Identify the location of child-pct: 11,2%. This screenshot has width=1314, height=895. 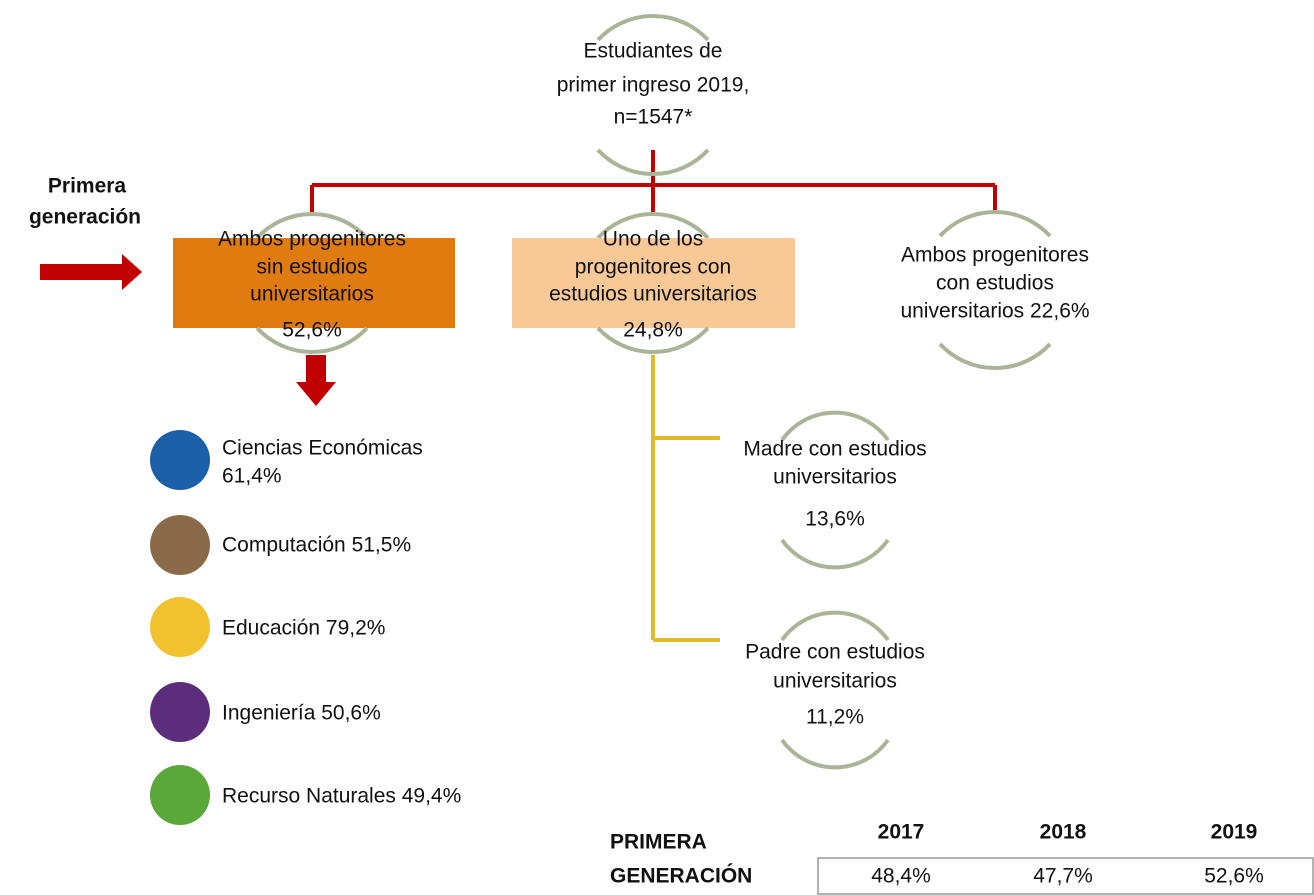
(835, 717).